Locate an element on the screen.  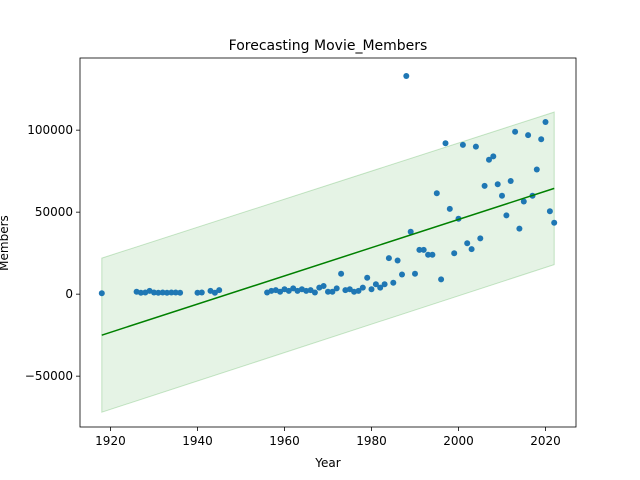
y-axis-ticks: −50000 0 50000 100000 is located at coordinates (52, 253).